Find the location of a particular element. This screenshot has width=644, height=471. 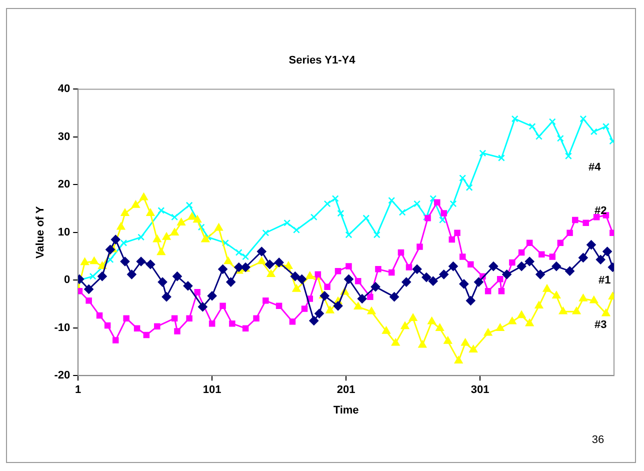

y-tick-label: 30 is located at coordinates (64, 136).